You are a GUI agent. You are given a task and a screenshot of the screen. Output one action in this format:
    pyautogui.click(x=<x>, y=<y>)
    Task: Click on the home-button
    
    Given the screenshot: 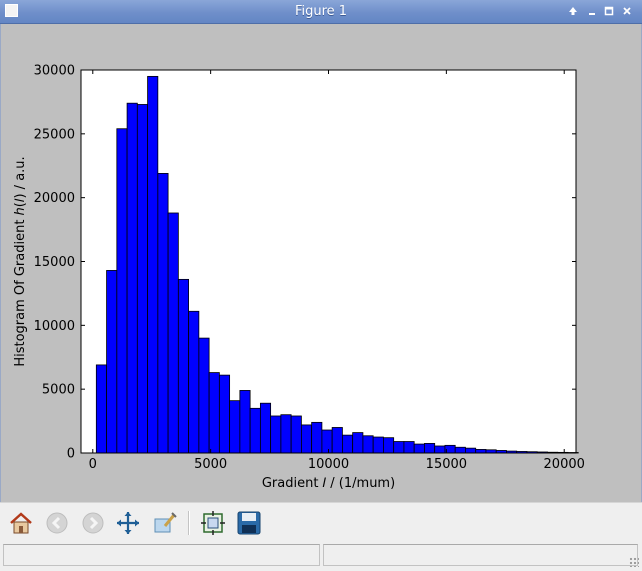 What is the action you would take?
    pyautogui.click(x=21, y=523)
    